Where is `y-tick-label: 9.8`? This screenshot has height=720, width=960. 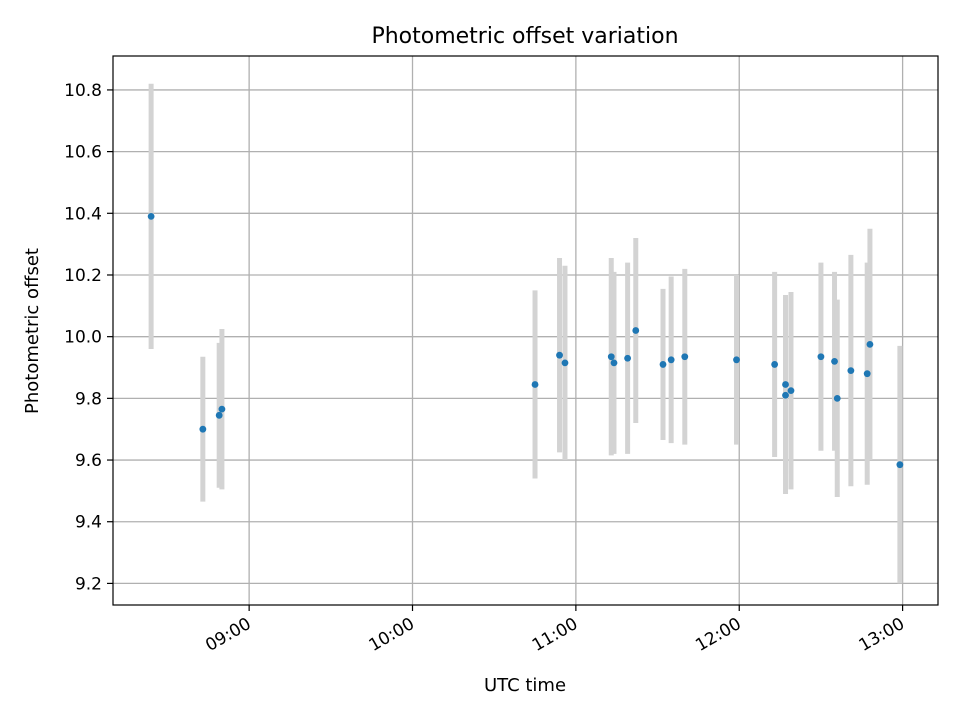 y-tick-label: 9.8 is located at coordinates (88, 399).